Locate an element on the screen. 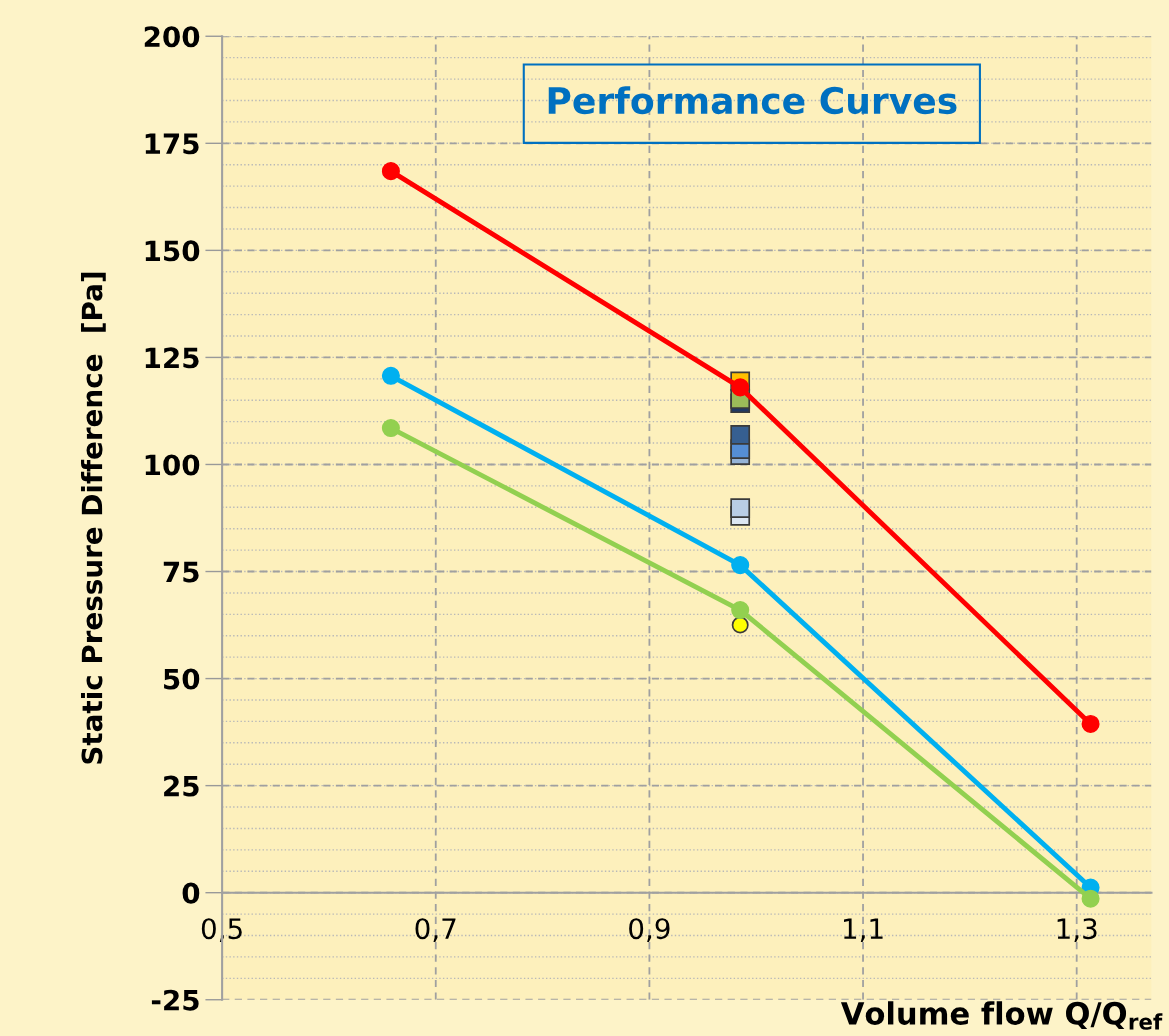 This screenshot has width=1169, height=1036. x-tick-label: 0,5 is located at coordinates (221, 930).